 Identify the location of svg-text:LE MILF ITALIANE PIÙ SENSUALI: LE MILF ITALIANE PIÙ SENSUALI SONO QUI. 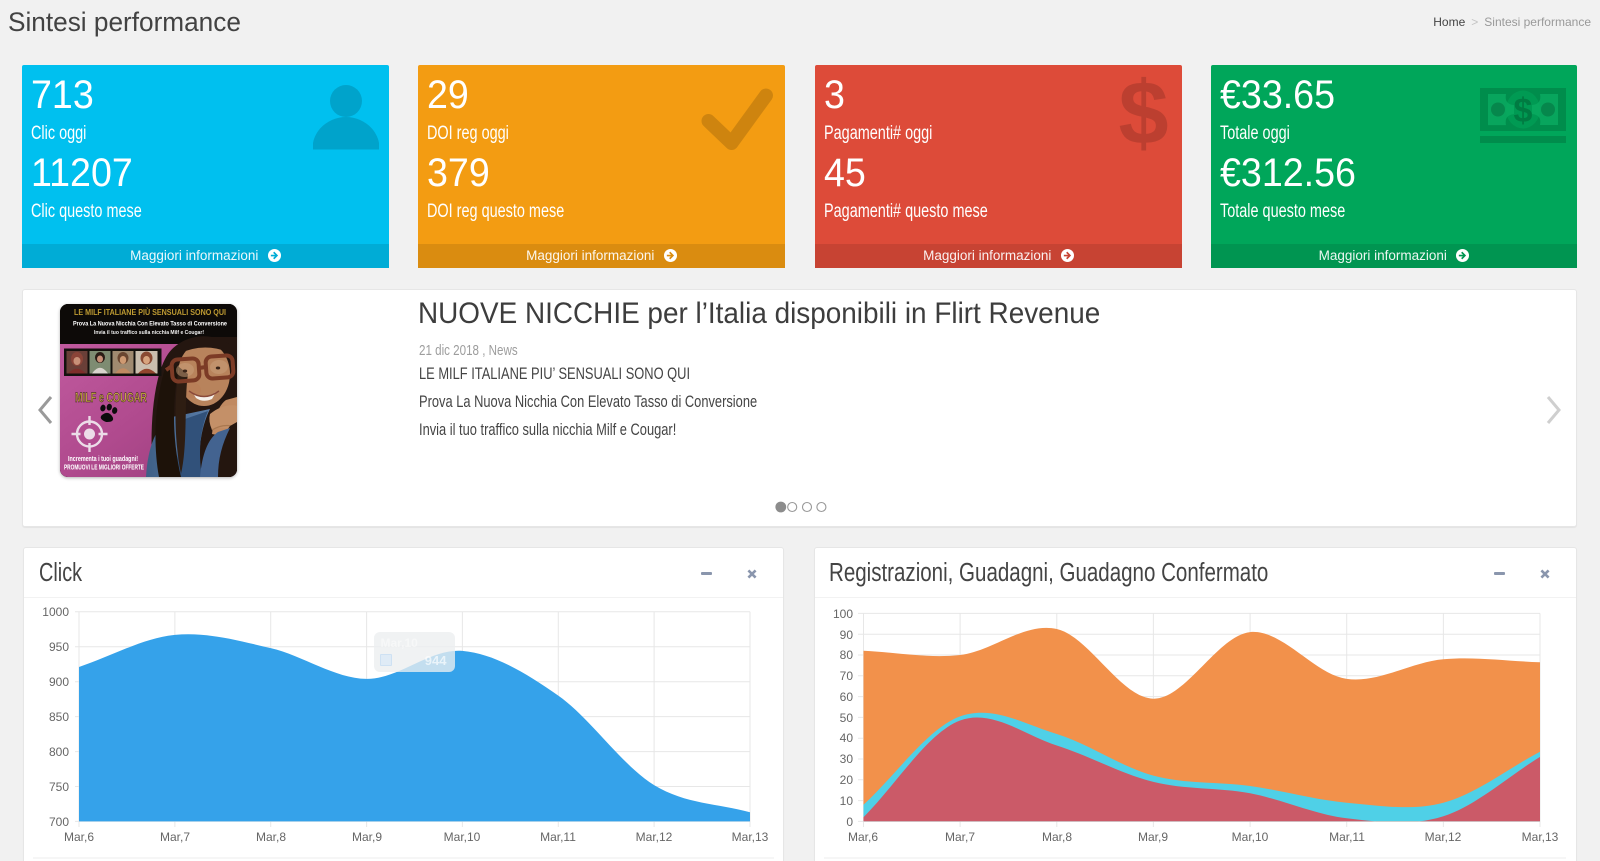
(150, 311).